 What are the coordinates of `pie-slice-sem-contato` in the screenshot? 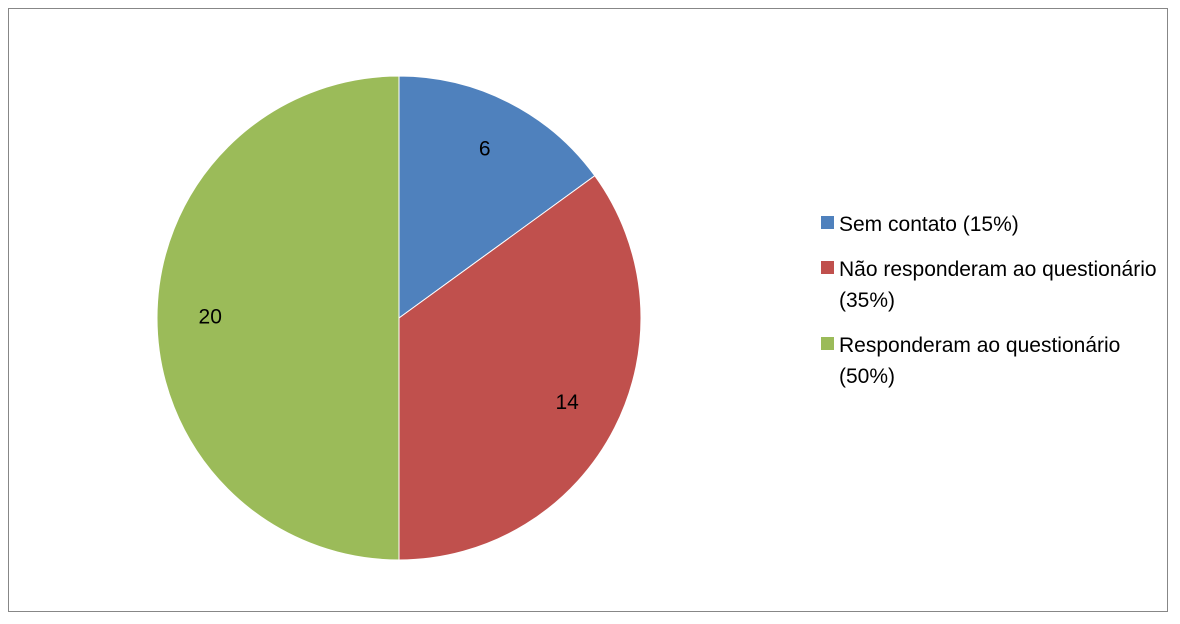 It's located at (497, 197).